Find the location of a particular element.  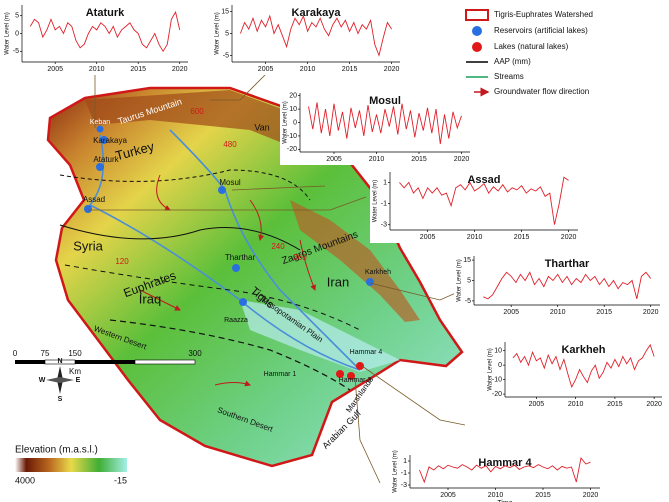

y-tick-label: 10 is located at coordinates (498, 351).